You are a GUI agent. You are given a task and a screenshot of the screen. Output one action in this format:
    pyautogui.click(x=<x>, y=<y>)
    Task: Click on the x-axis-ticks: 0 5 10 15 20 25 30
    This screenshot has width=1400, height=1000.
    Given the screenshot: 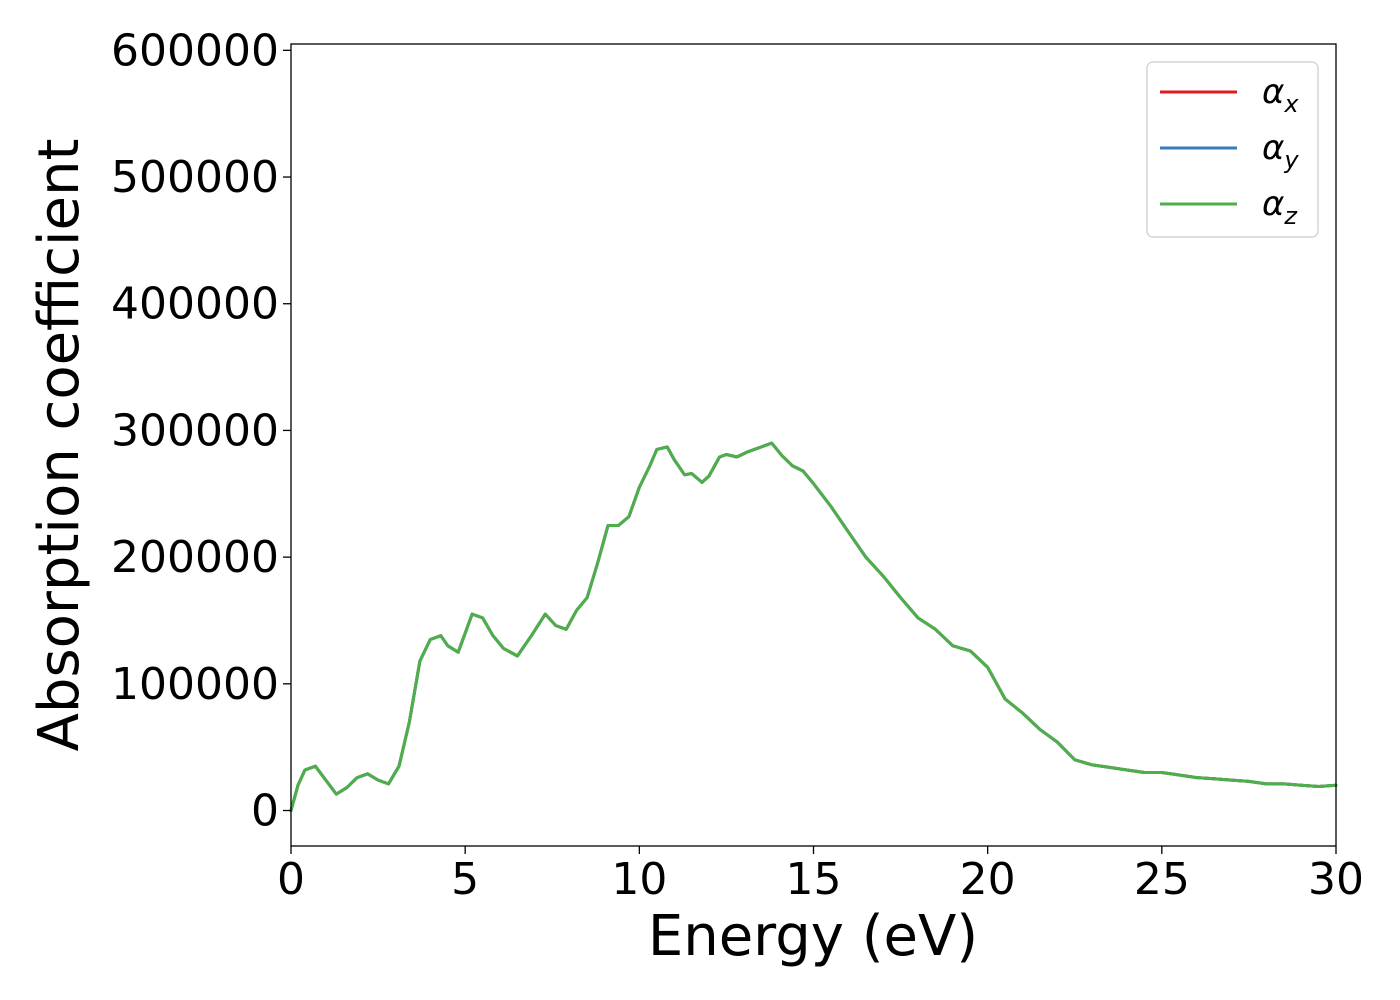 What is the action you would take?
    pyautogui.click(x=820, y=875)
    